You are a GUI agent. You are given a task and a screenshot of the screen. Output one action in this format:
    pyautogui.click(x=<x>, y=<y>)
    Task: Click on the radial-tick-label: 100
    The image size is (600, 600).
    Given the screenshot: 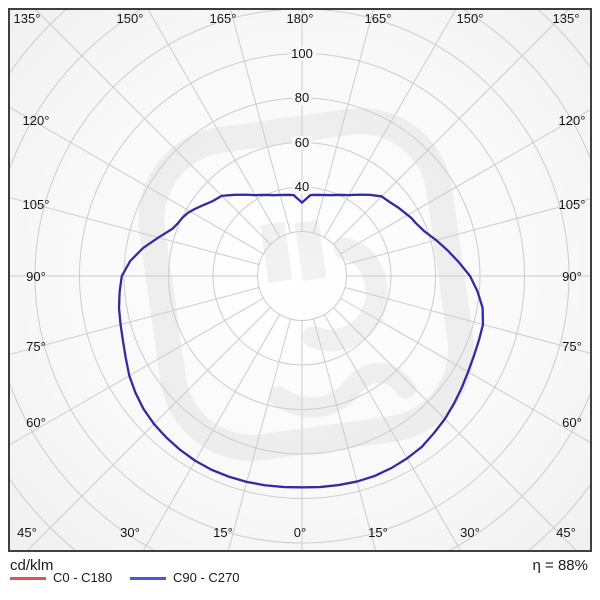 What is the action you would take?
    pyautogui.click(x=302, y=53)
    